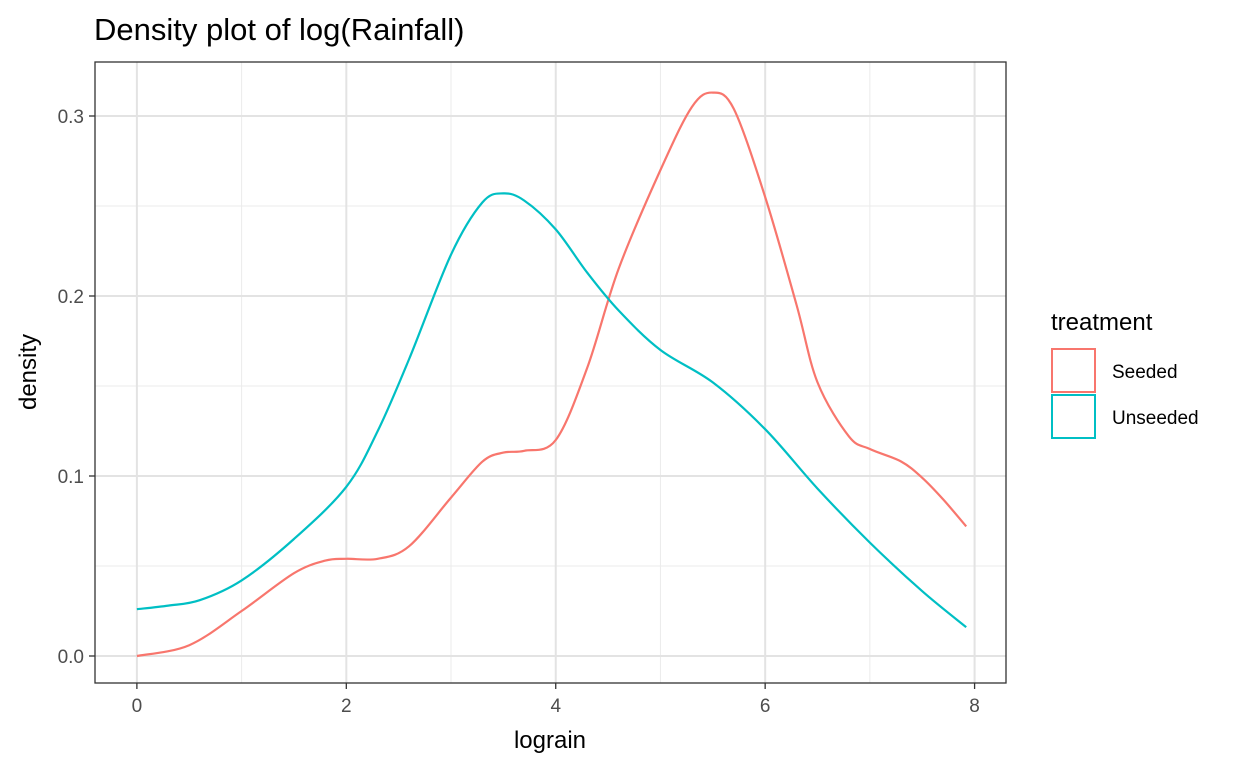 This screenshot has height=768, width=1248. What do you see at coordinates (550, 740) in the screenshot?
I see `x-axis-title: lograin` at bounding box center [550, 740].